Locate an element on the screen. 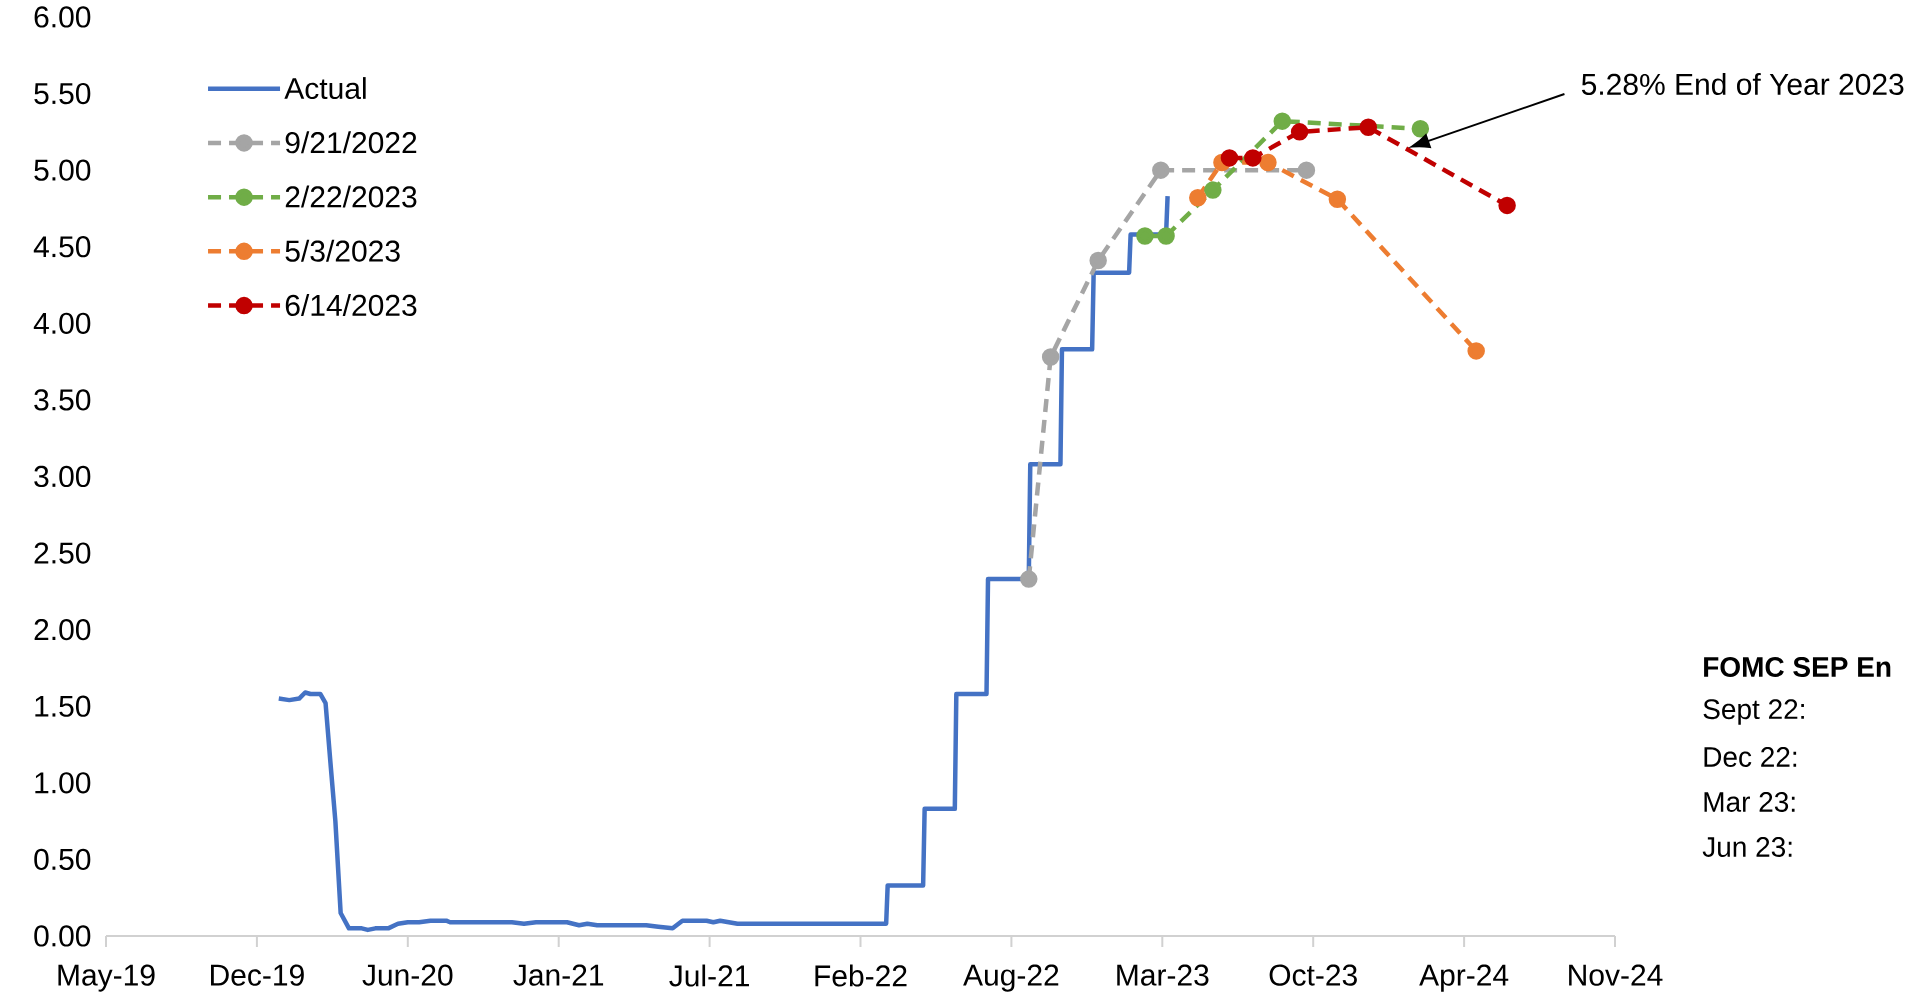  y-tick-label: 4.00 is located at coordinates (62, 323).